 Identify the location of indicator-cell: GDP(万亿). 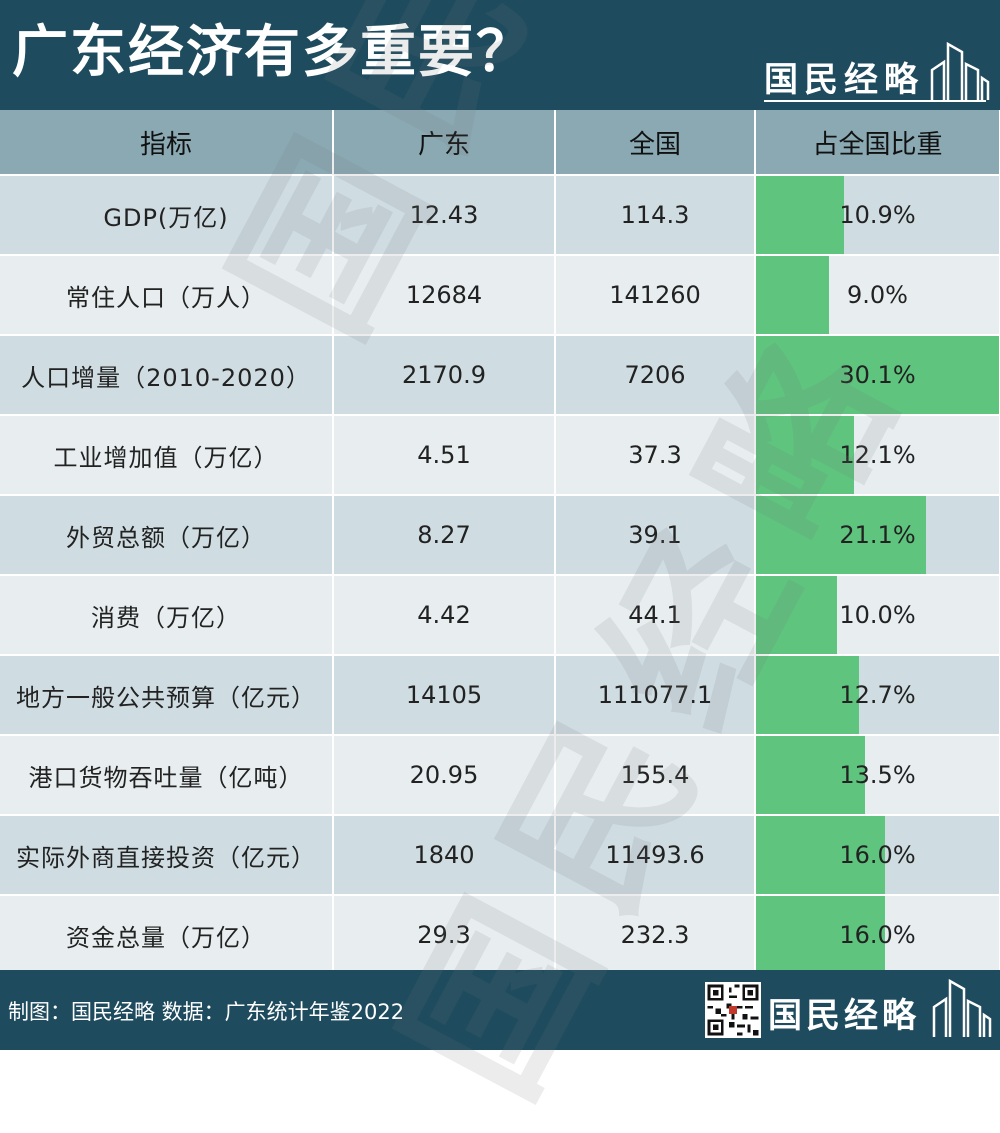
(167, 215).